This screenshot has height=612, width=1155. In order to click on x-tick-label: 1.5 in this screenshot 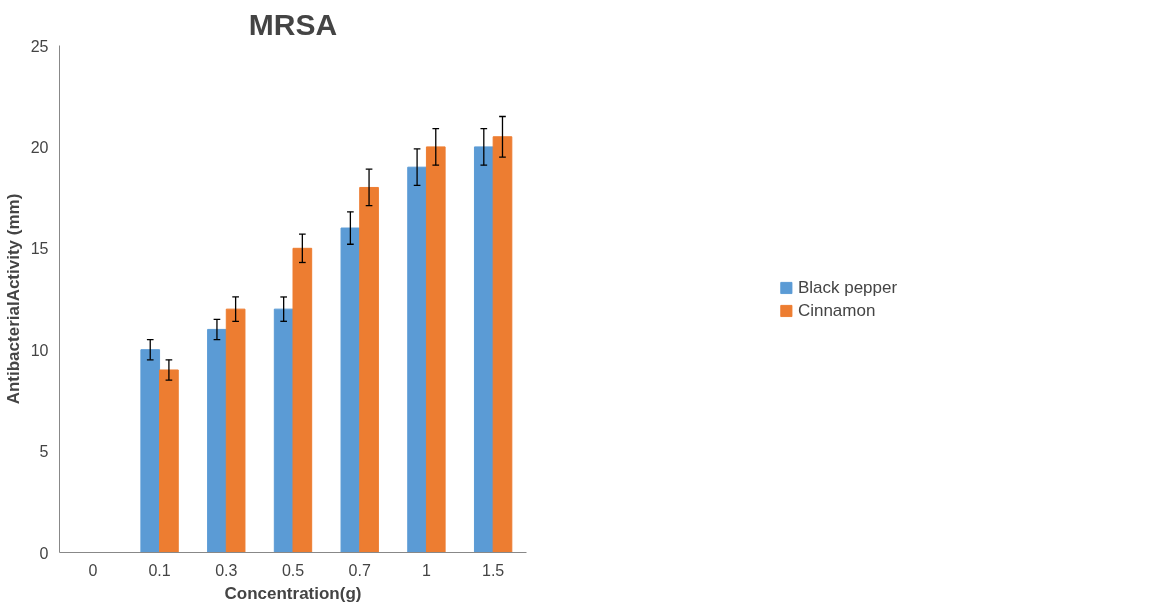, I will do `click(493, 570)`.